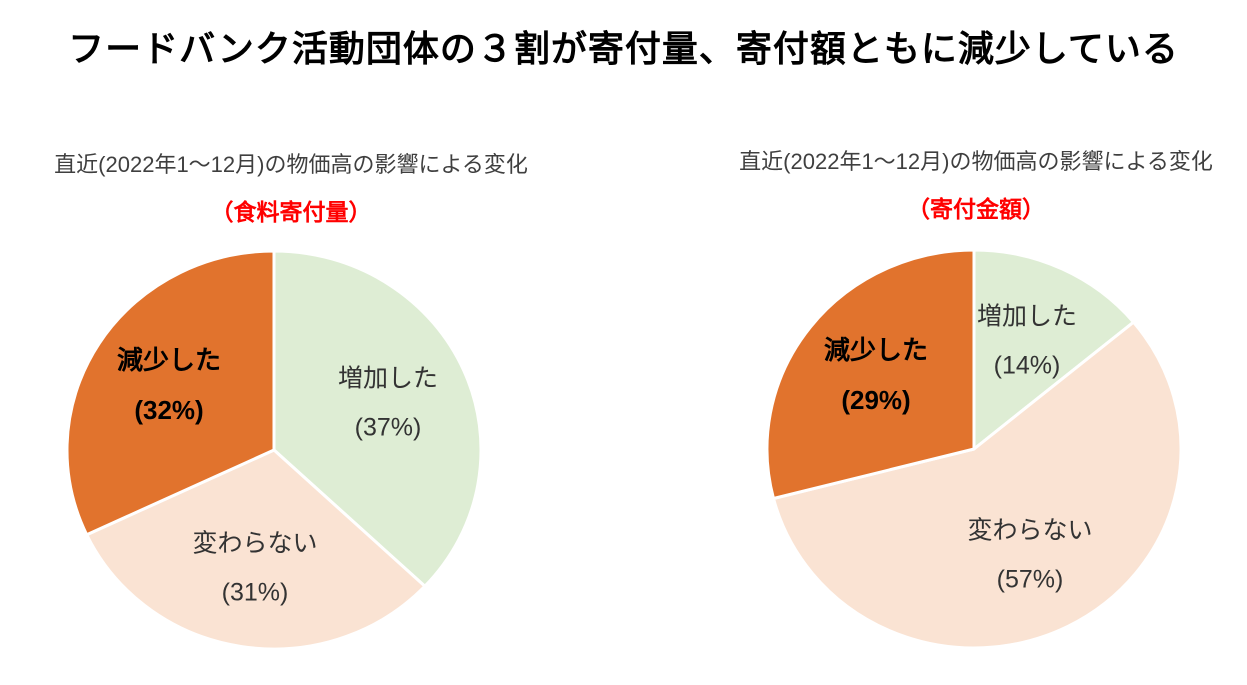 The height and width of the screenshot is (685, 1247). I want to click on page-title: フードバンク活動団体の３割が寄付量、寄付額ともに減少している, so click(623, 48).